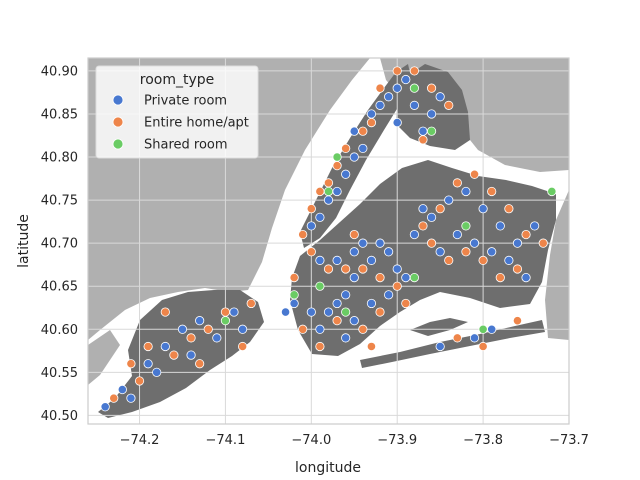 This screenshot has width=640, height=480. What do you see at coordinates (196, 123) in the screenshot?
I see `legend-label-entire-home-apt: Entire home/apt` at bounding box center [196, 123].